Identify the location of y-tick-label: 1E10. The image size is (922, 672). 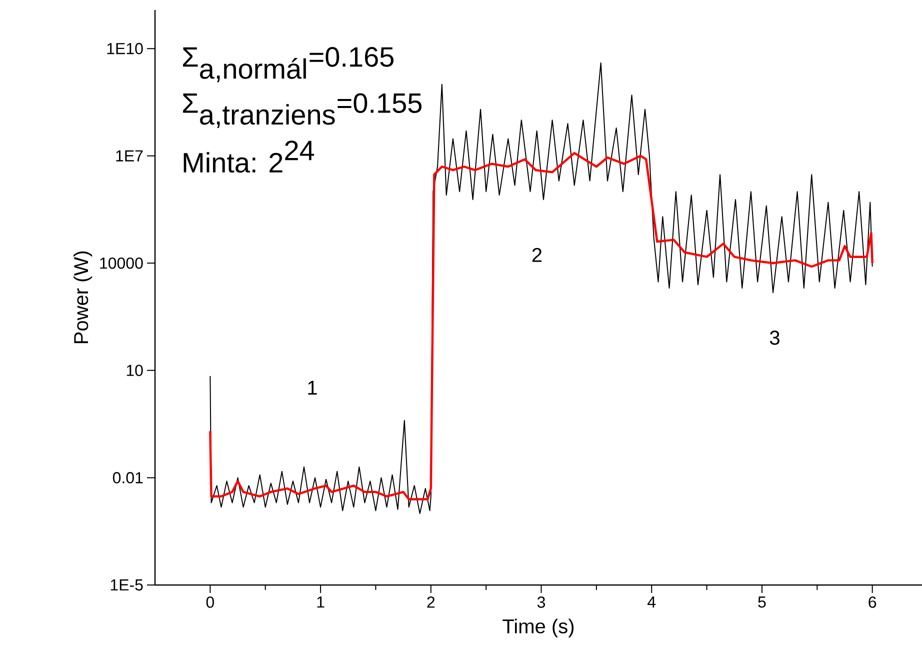
(125, 48).